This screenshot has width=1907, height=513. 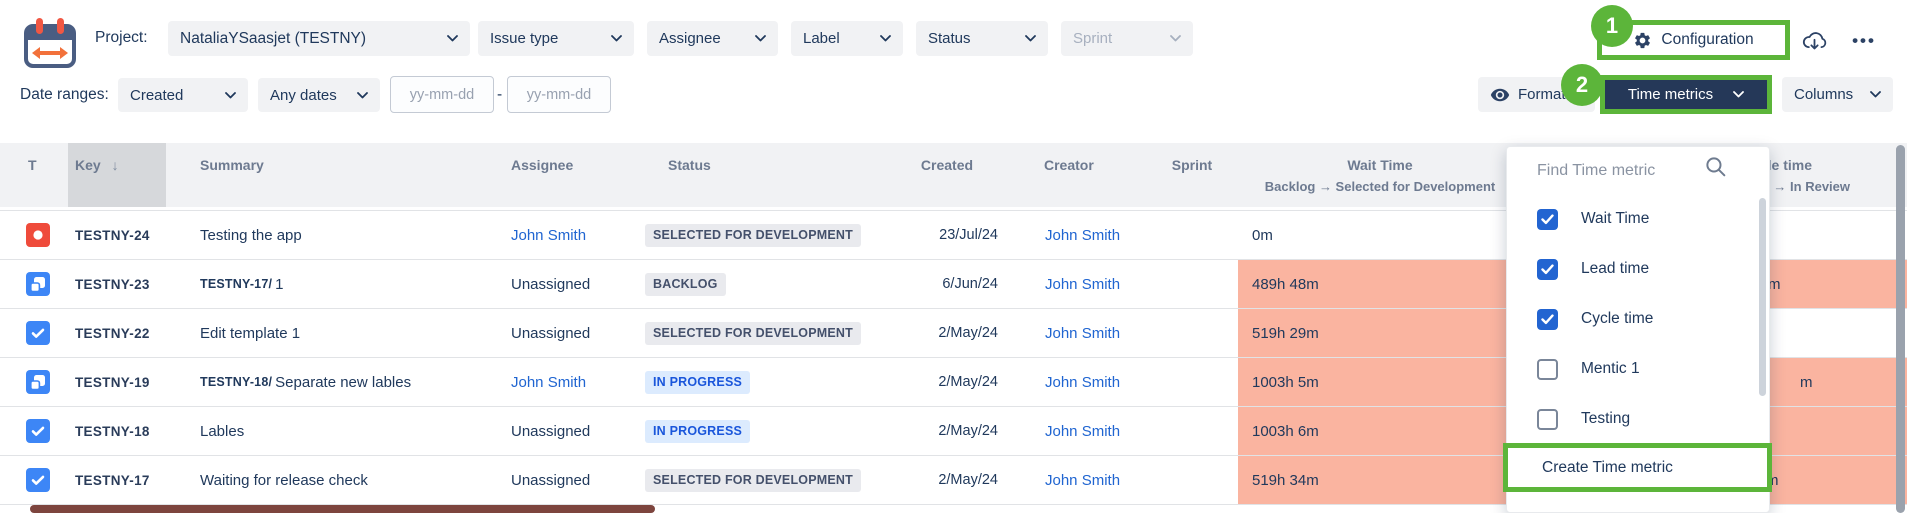 I want to click on column-header-creator: Creator, so click(x=1069, y=165).